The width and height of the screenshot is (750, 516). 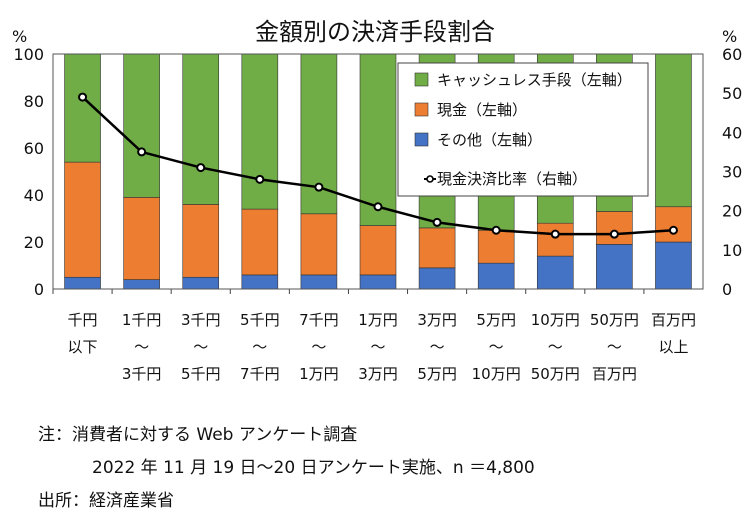 What do you see at coordinates (732, 132) in the screenshot?
I see `y2-tick-label: 40` at bounding box center [732, 132].